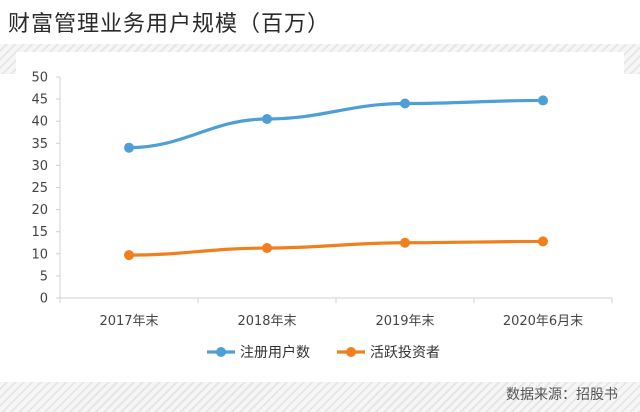 Image resolution: width=640 pixels, height=412 pixels. Describe the element at coordinates (266, 321) in the screenshot. I see `x-tick-label: 2018年末` at that location.